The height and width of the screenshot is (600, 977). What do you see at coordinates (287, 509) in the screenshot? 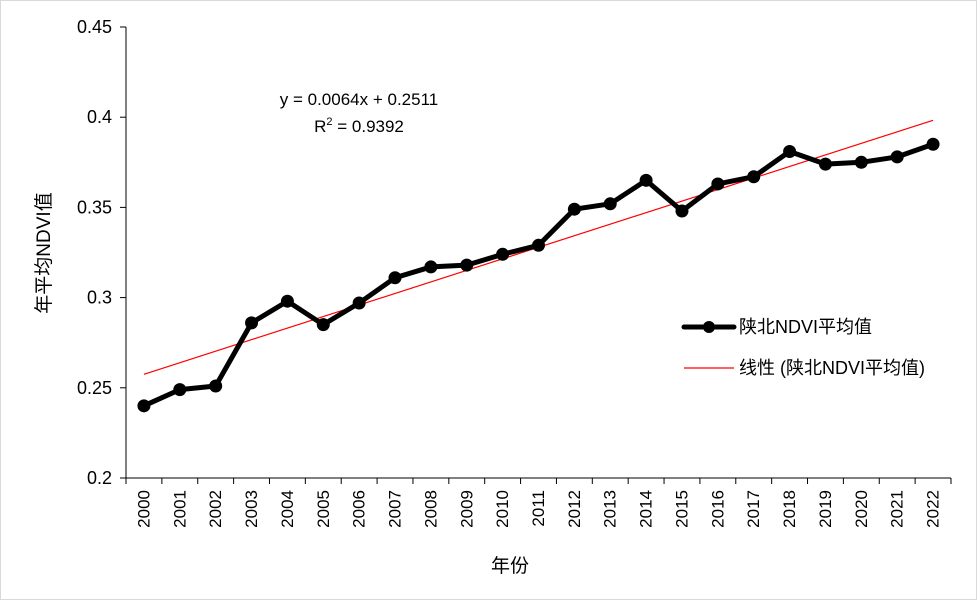
I see `x-tick-label: 2004` at bounding box center [287, 509].